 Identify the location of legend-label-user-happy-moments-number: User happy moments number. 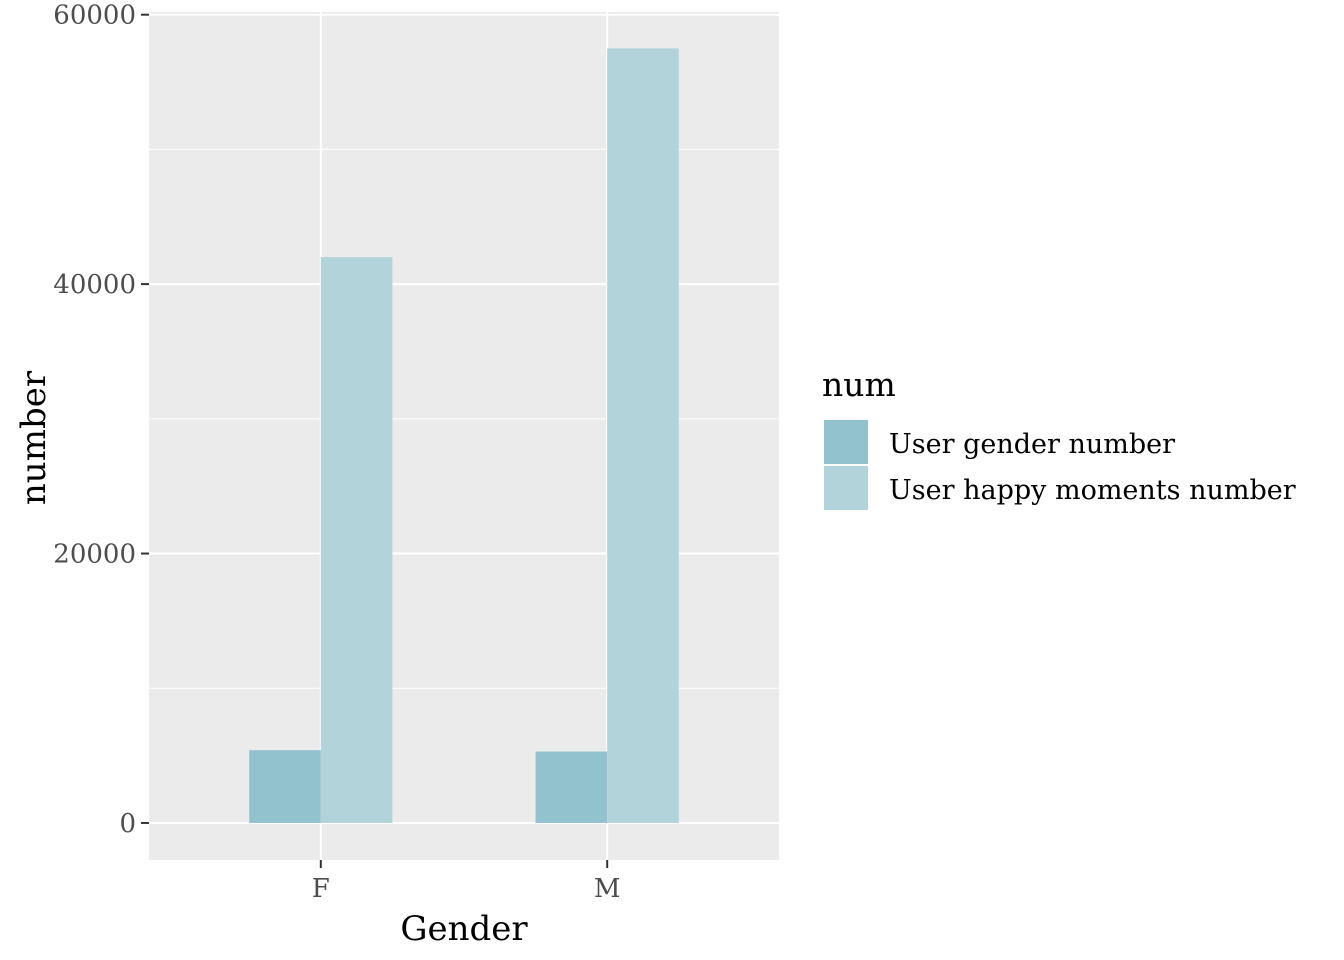
(1092, 490).